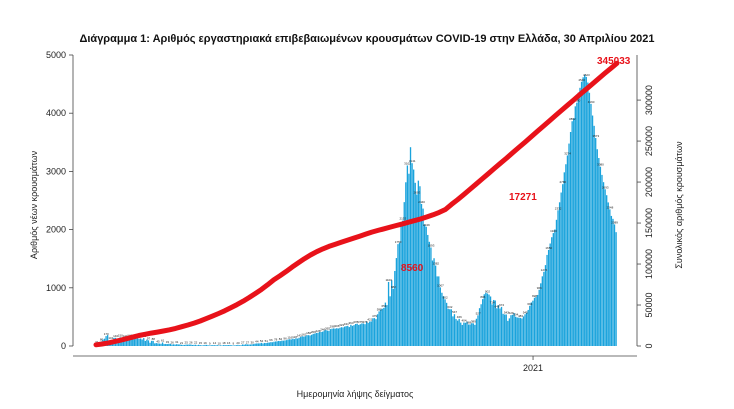 Image resolution: width=734 pixels, height=409 pixels. I want to click on left-tick-label-3: 3000, so click(56, 171).